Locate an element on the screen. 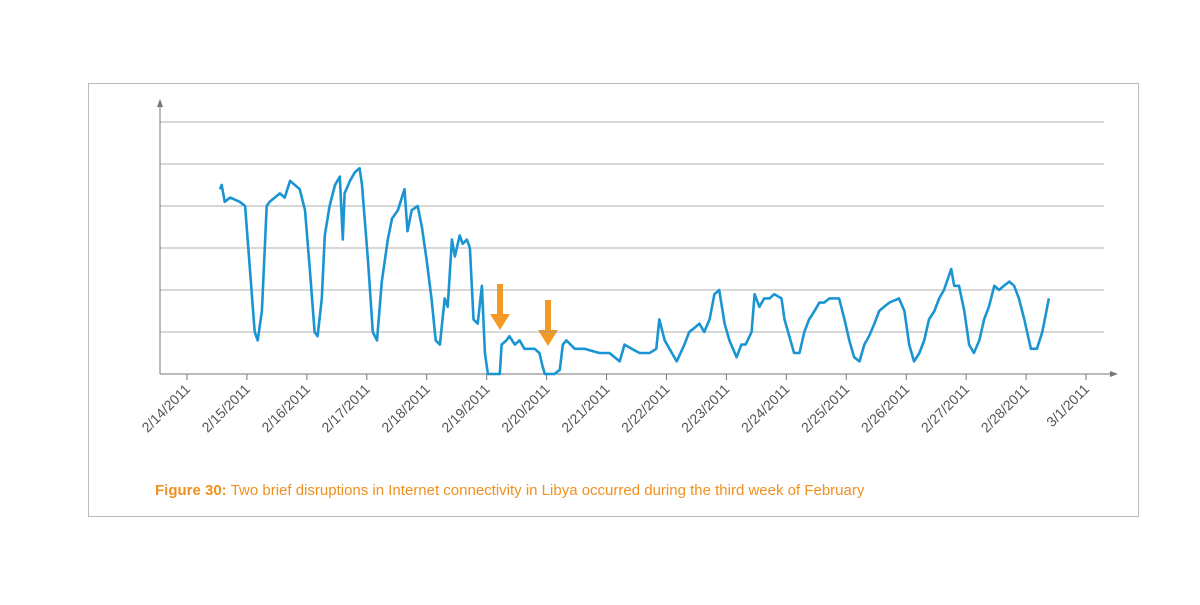 The height and width of the screenshot is (605, 1200). x-tick-label: 2/24/2011 is located at coordinates (765, 408).